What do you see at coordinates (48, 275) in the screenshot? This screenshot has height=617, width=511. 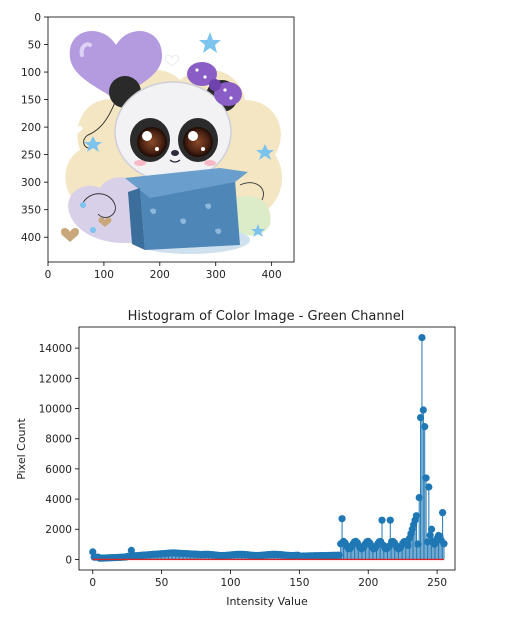 I see `image-x-tick-label: 0` at bounding box center [48, 275].